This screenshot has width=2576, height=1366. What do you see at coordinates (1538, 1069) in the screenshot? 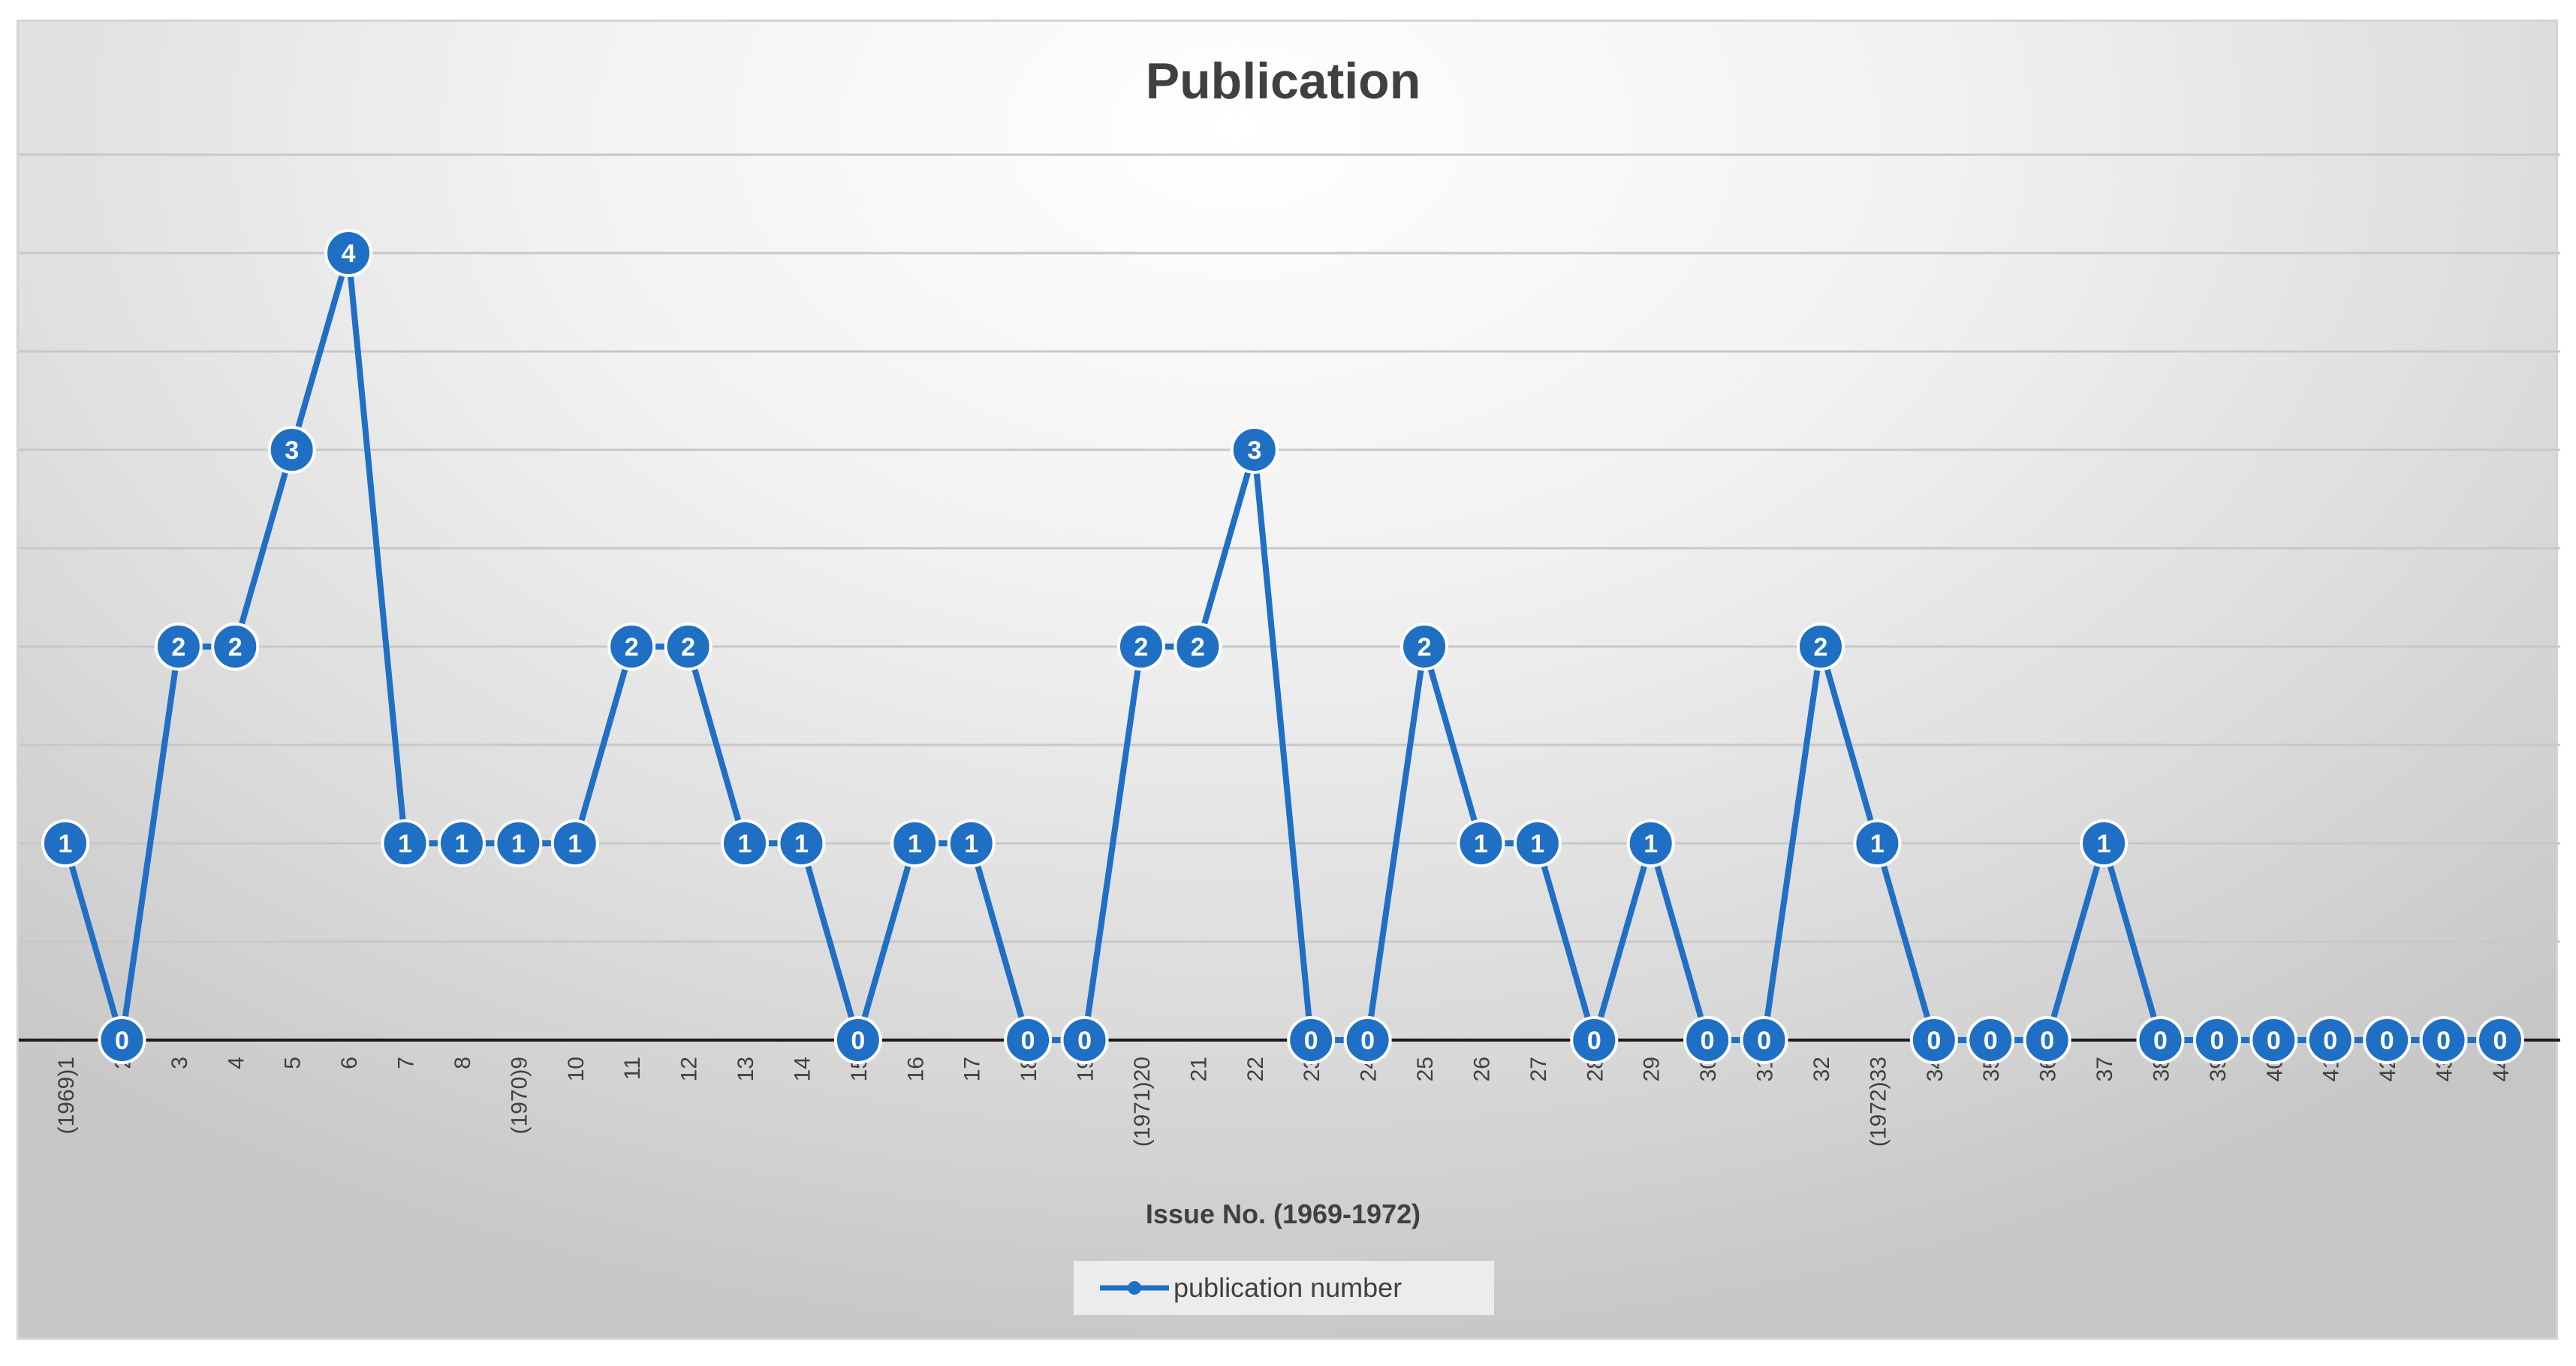
I see `x-tick-label: 27` at bounding box center [1538, 1069].